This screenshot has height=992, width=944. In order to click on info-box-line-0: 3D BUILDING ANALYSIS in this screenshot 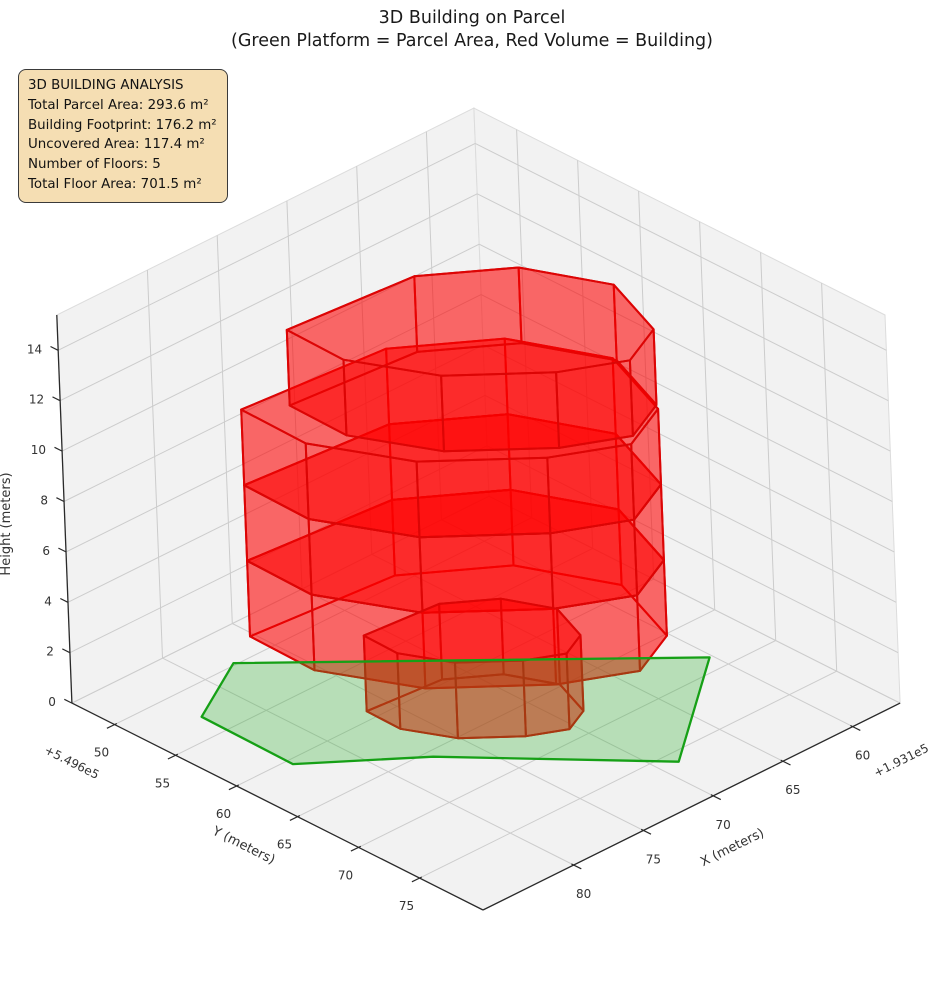, I will do `click(106, 85)`.